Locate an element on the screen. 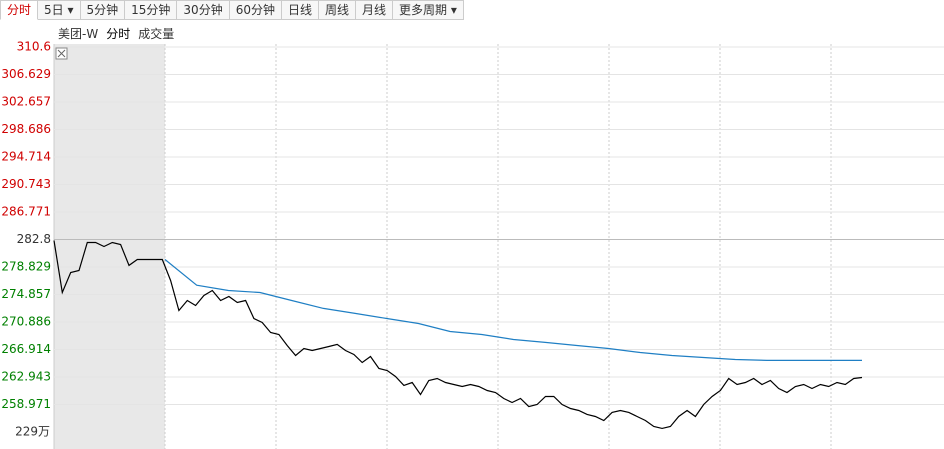 Image resolution: width=944 pixels, height=449 pixels. period-tab: 日线 is located at coordinates (300, 10).